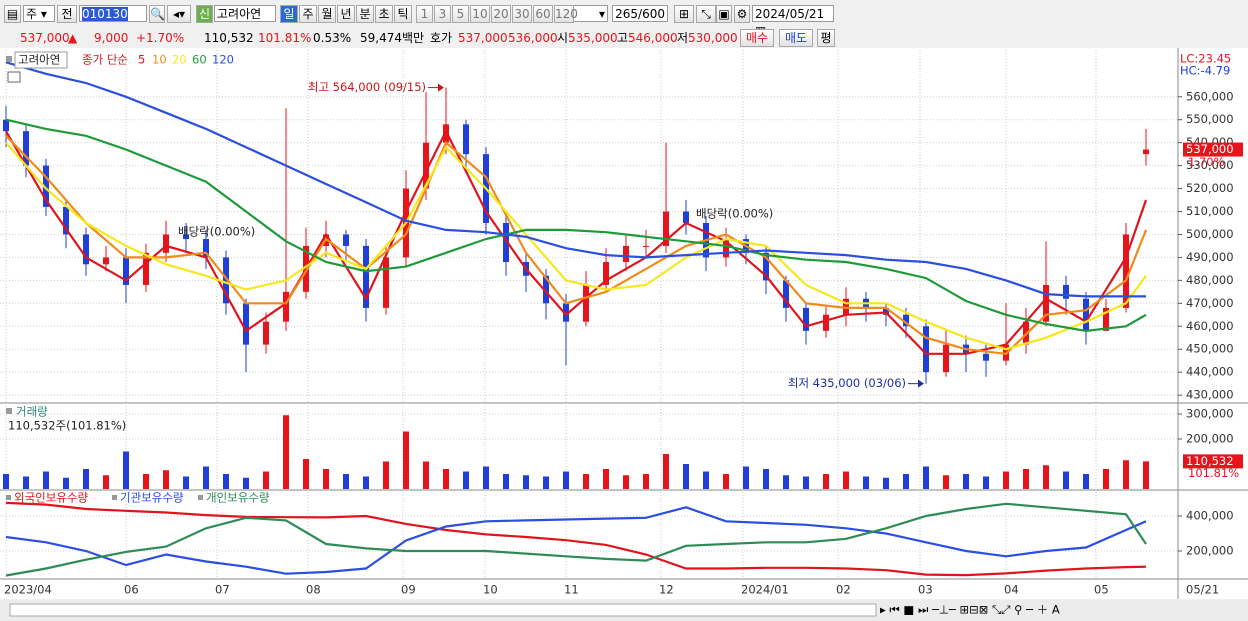  What do you see at coordinates (970, 610) in the screenshot?
I see `scroll-controls: ▸ ⏮ ■ ⏭ ─⊥─ ⊞⊟⊠ ⤡⤢ ⚲ ─ ＋ A` at bounding box center [970, 610].